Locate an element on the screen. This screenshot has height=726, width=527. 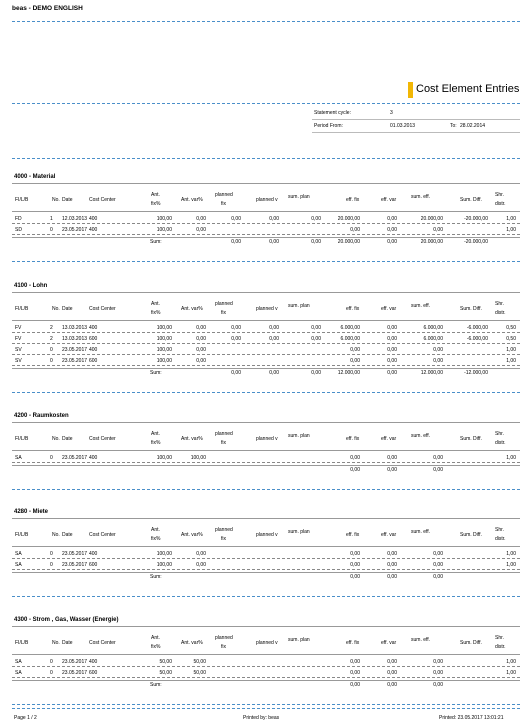
title-divider is located at coordinates (266, 103).